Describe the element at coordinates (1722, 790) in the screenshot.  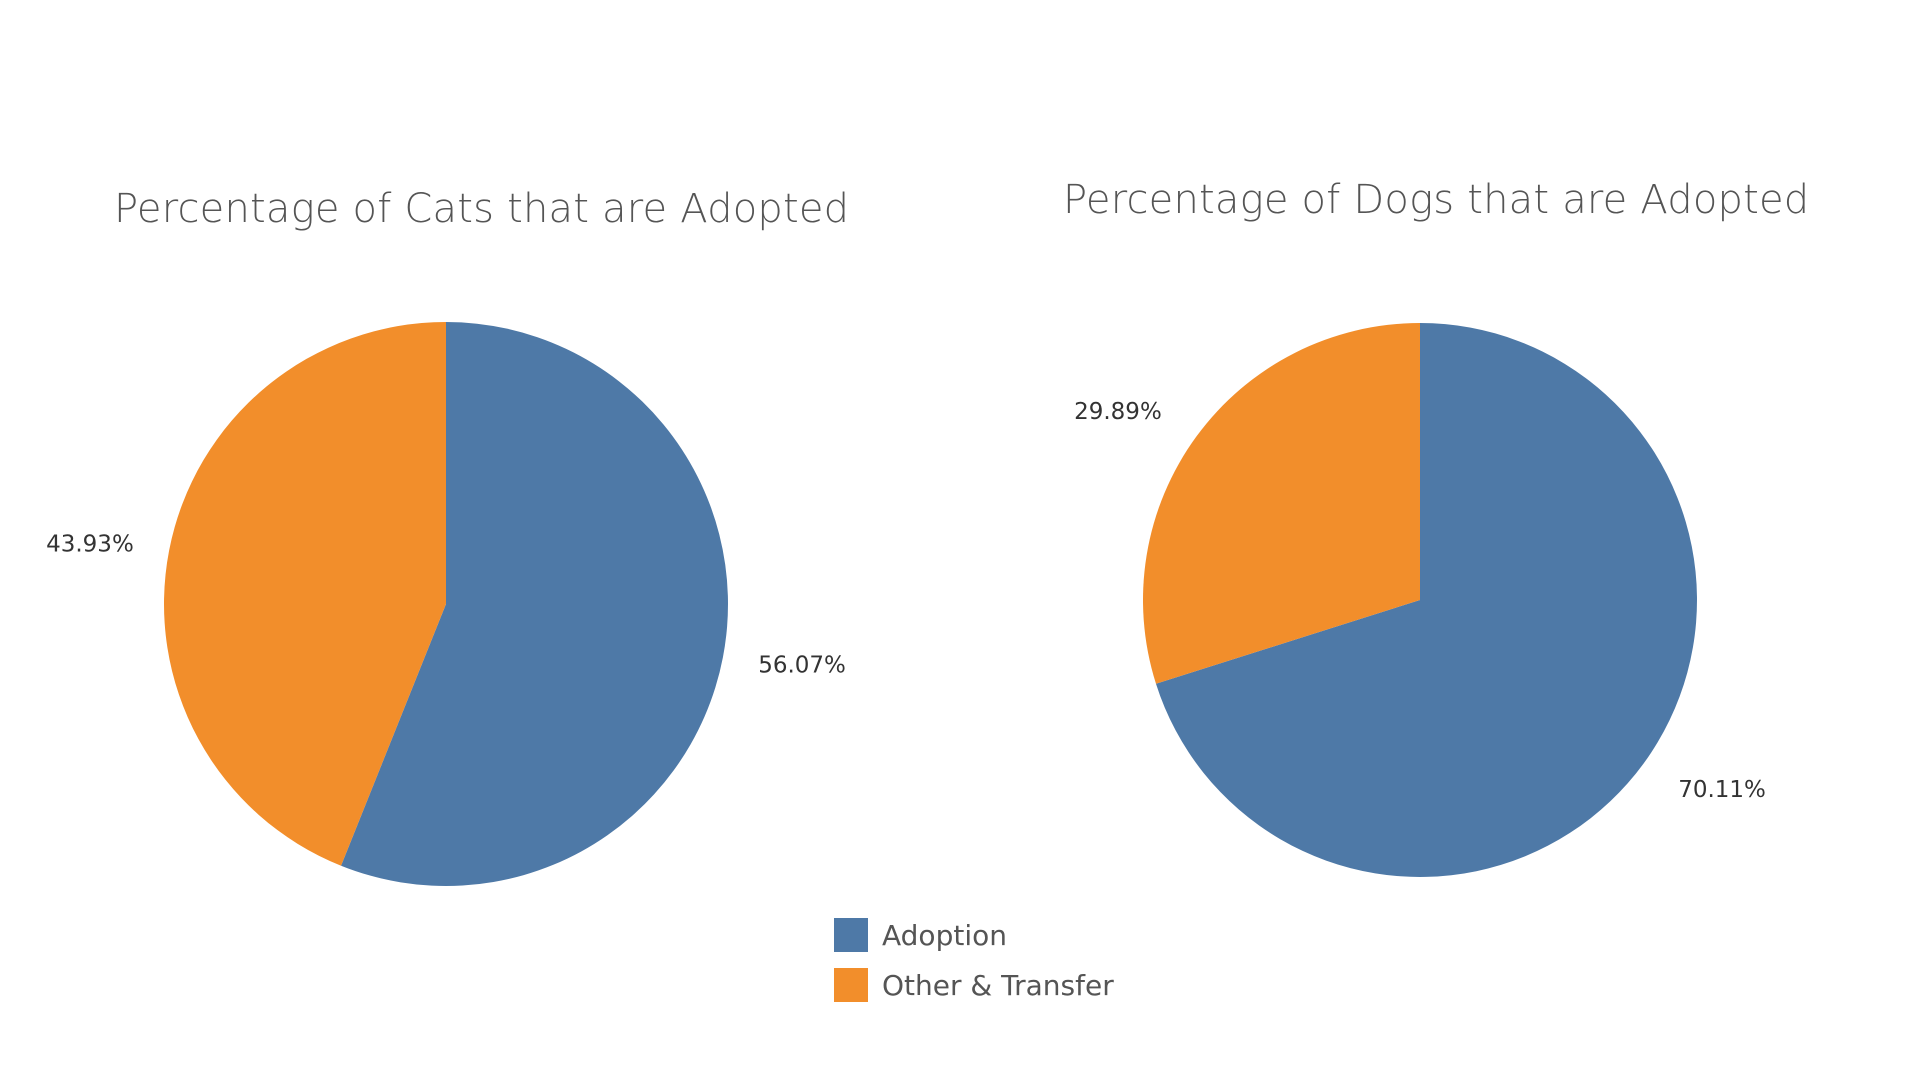
I see `dogs-label-adoption: 70.11%` at that location.